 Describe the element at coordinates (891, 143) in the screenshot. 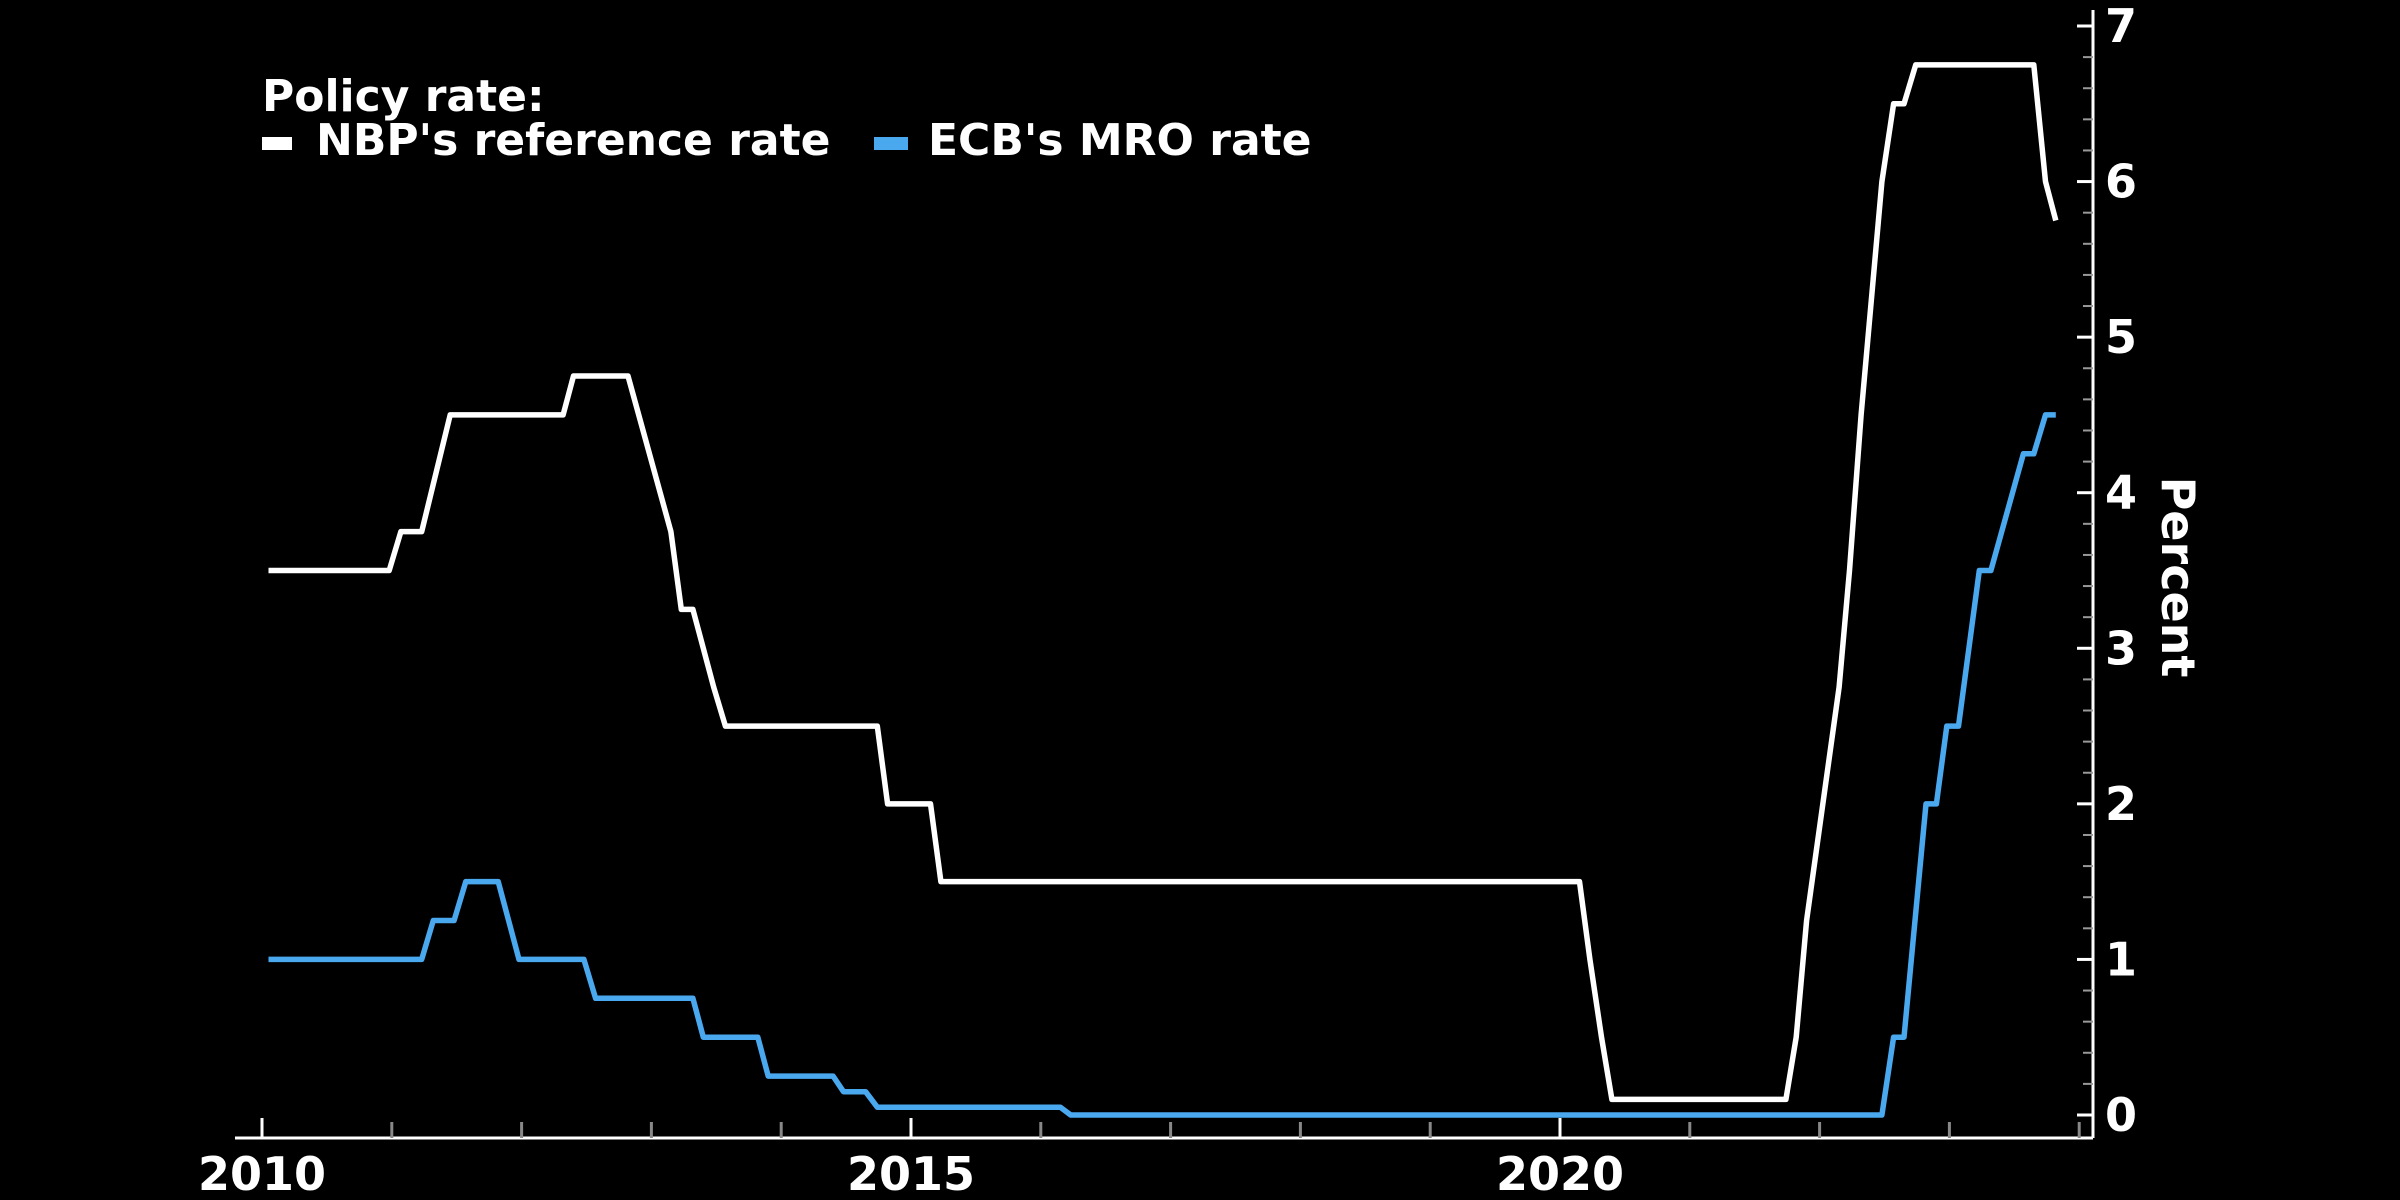

I see `legend-swatch-ecb` at that location.